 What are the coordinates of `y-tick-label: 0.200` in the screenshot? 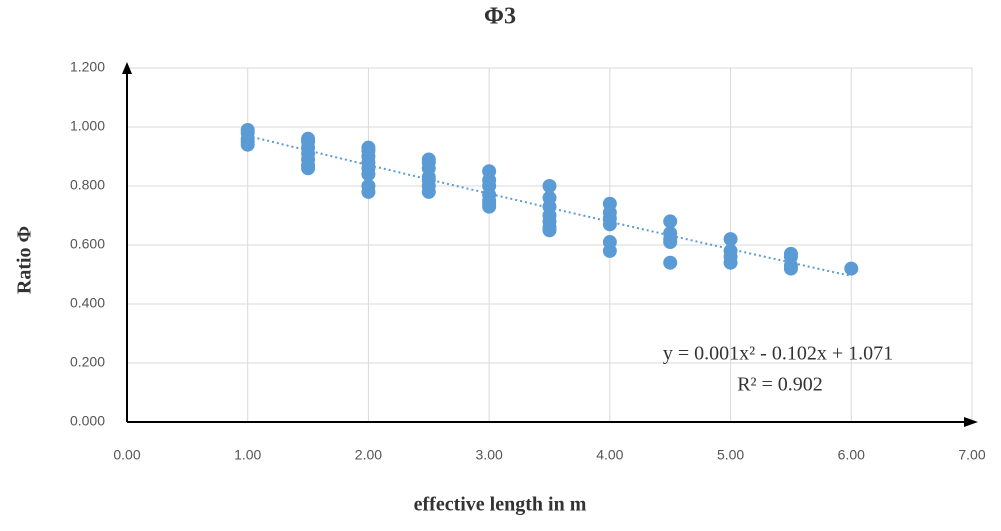 It's located at (87, 362).